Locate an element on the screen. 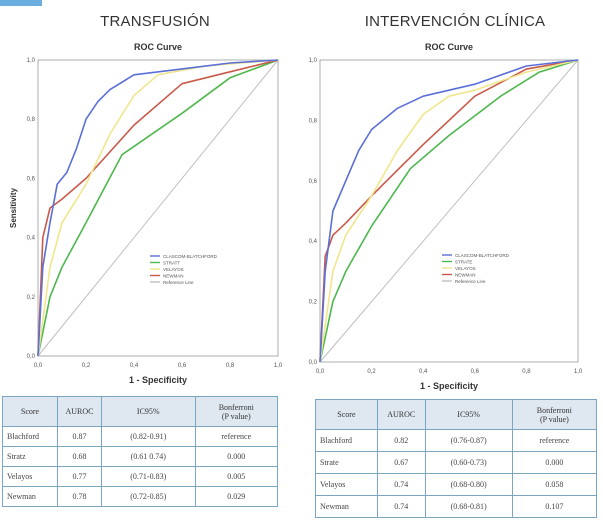  col-header-score: Score is located at coordinates (346, 414).